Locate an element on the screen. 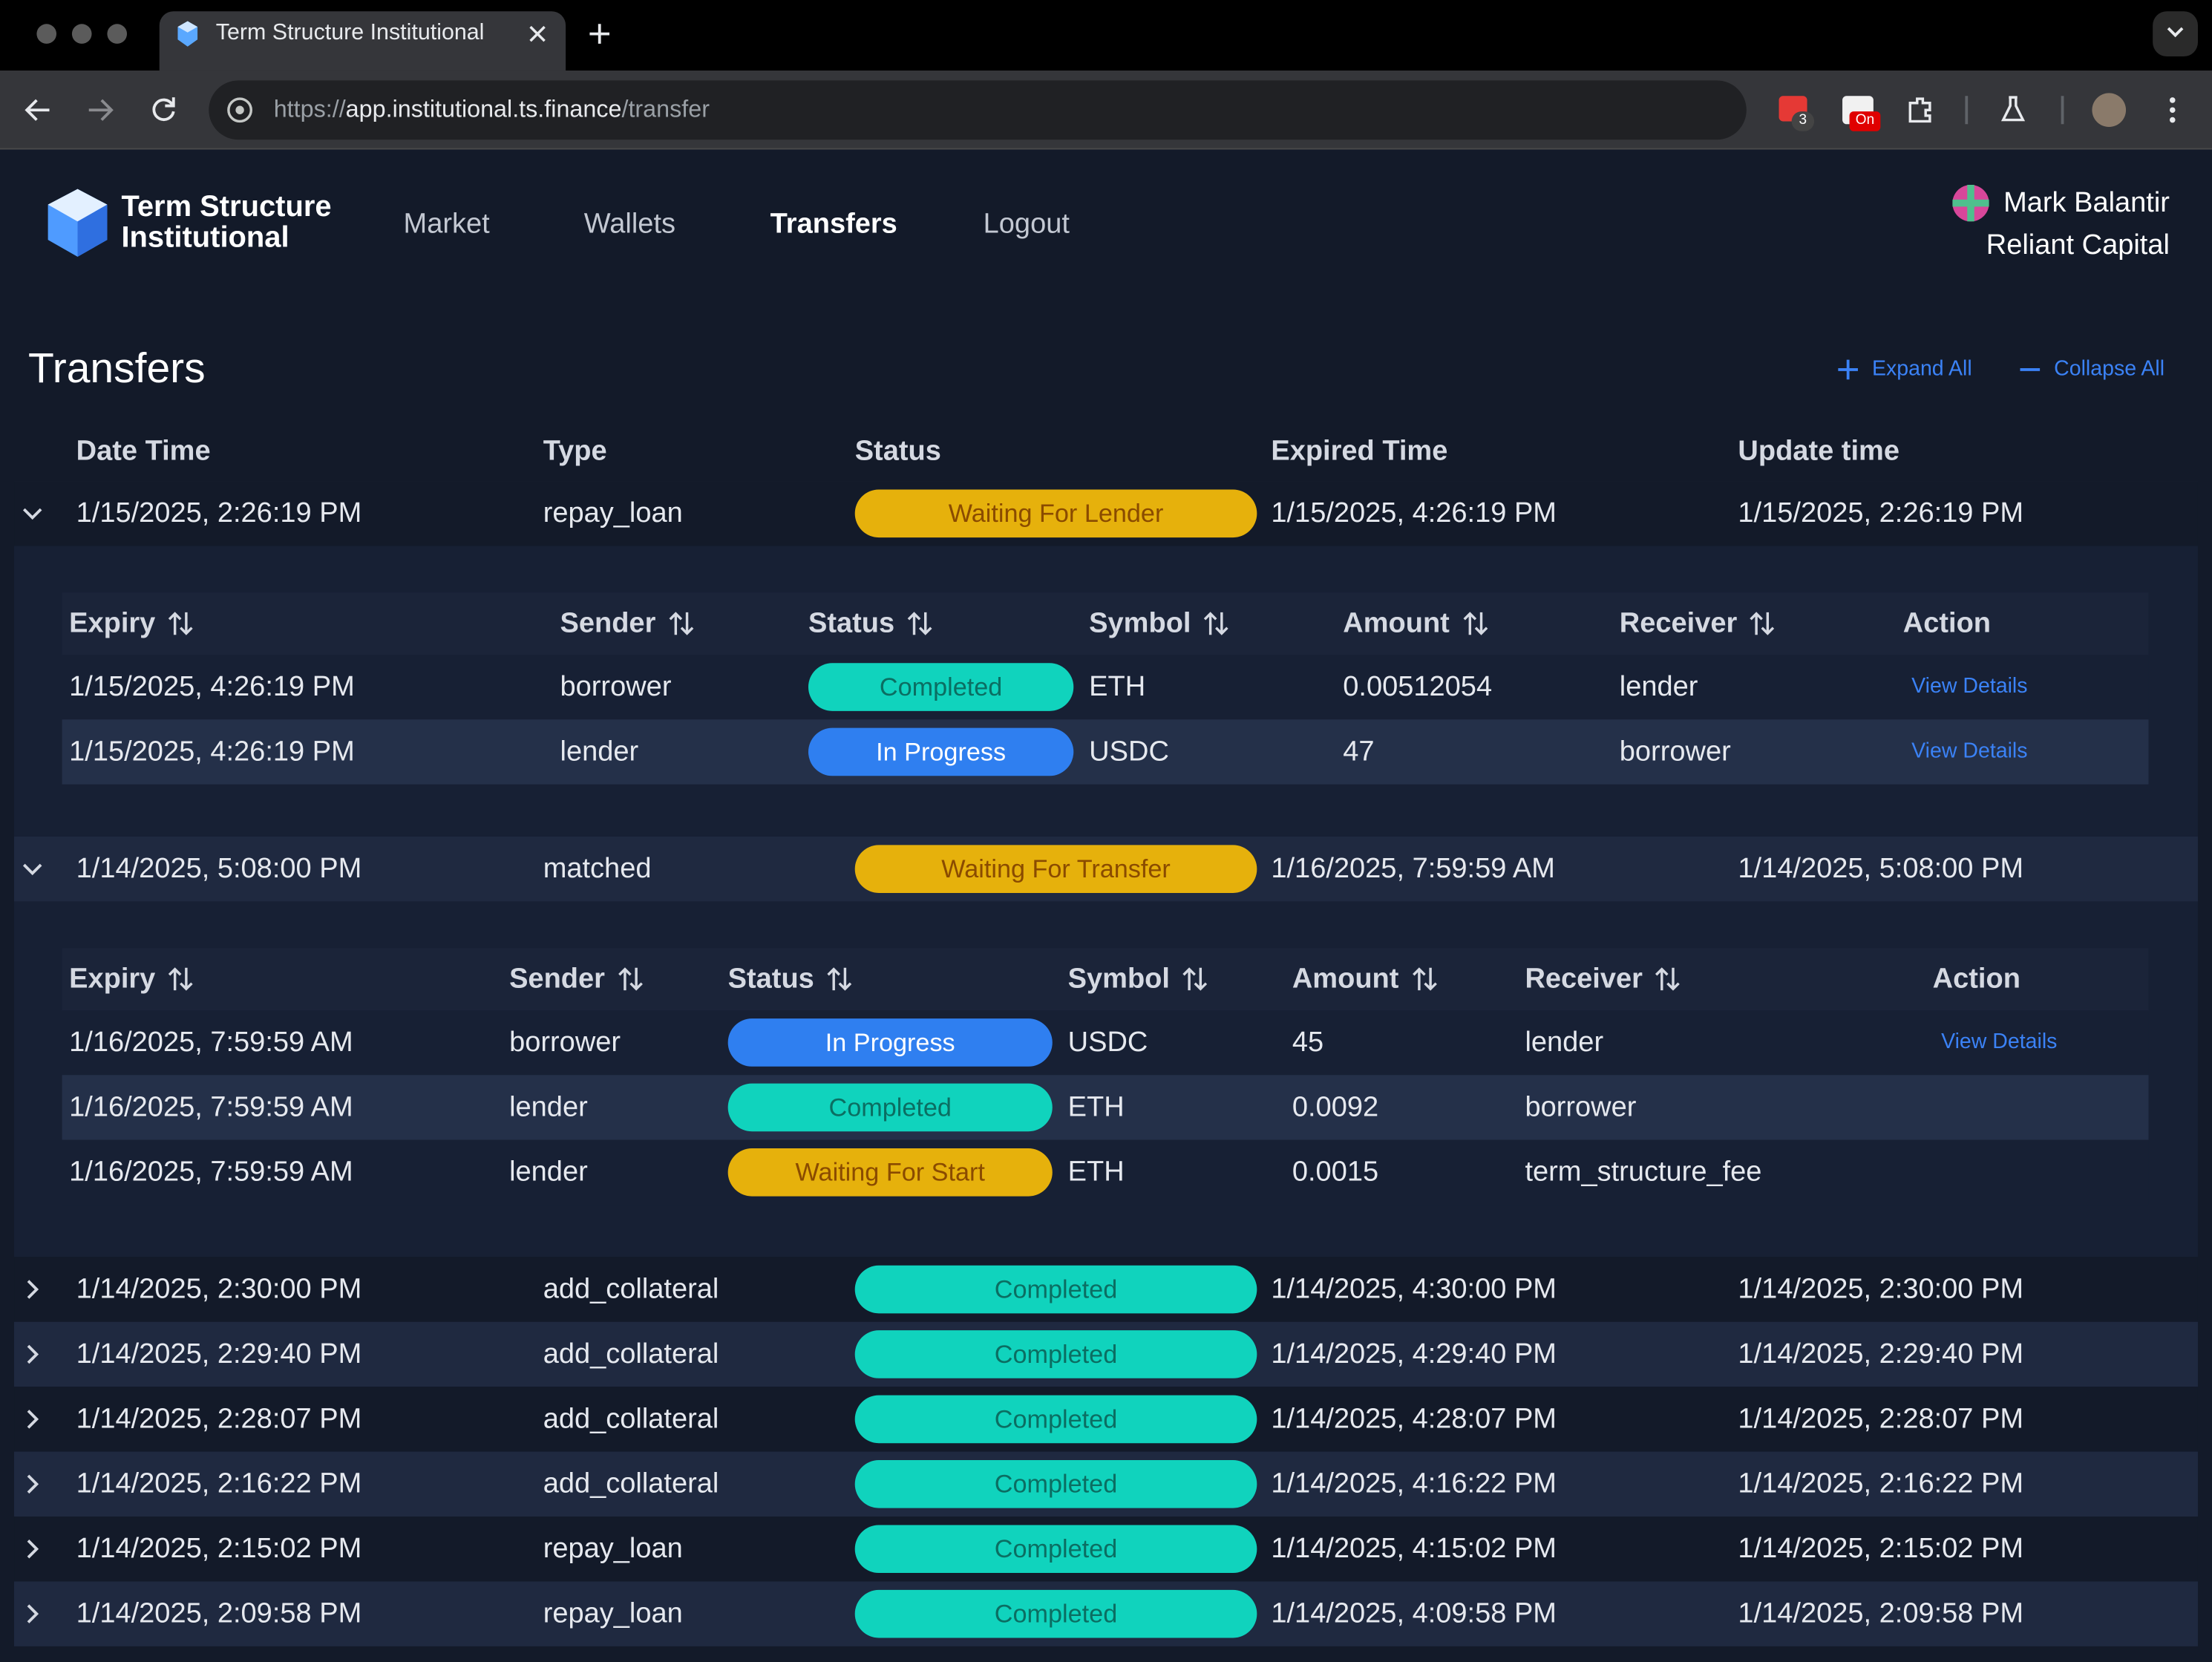  brand-name: Term Structure is located at coordinates (226, 207).